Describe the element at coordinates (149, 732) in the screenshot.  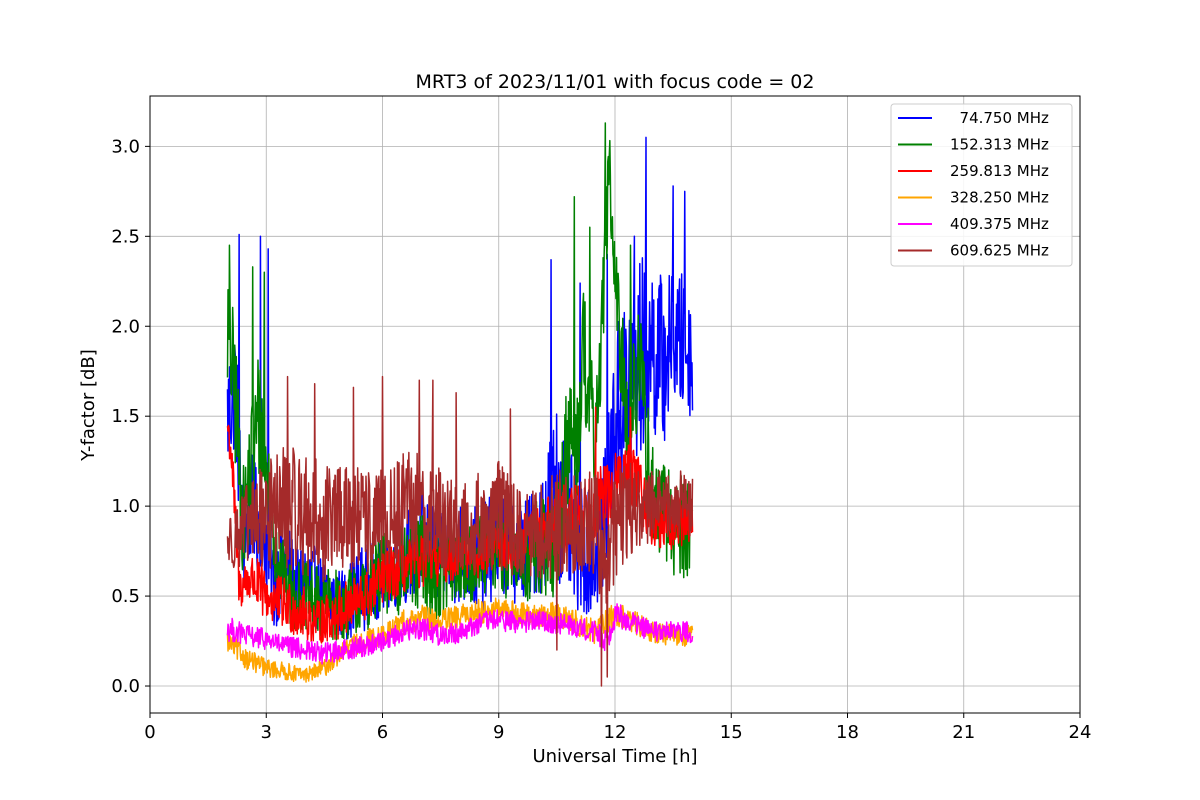
I see `x-tick-label: 0` at that location.